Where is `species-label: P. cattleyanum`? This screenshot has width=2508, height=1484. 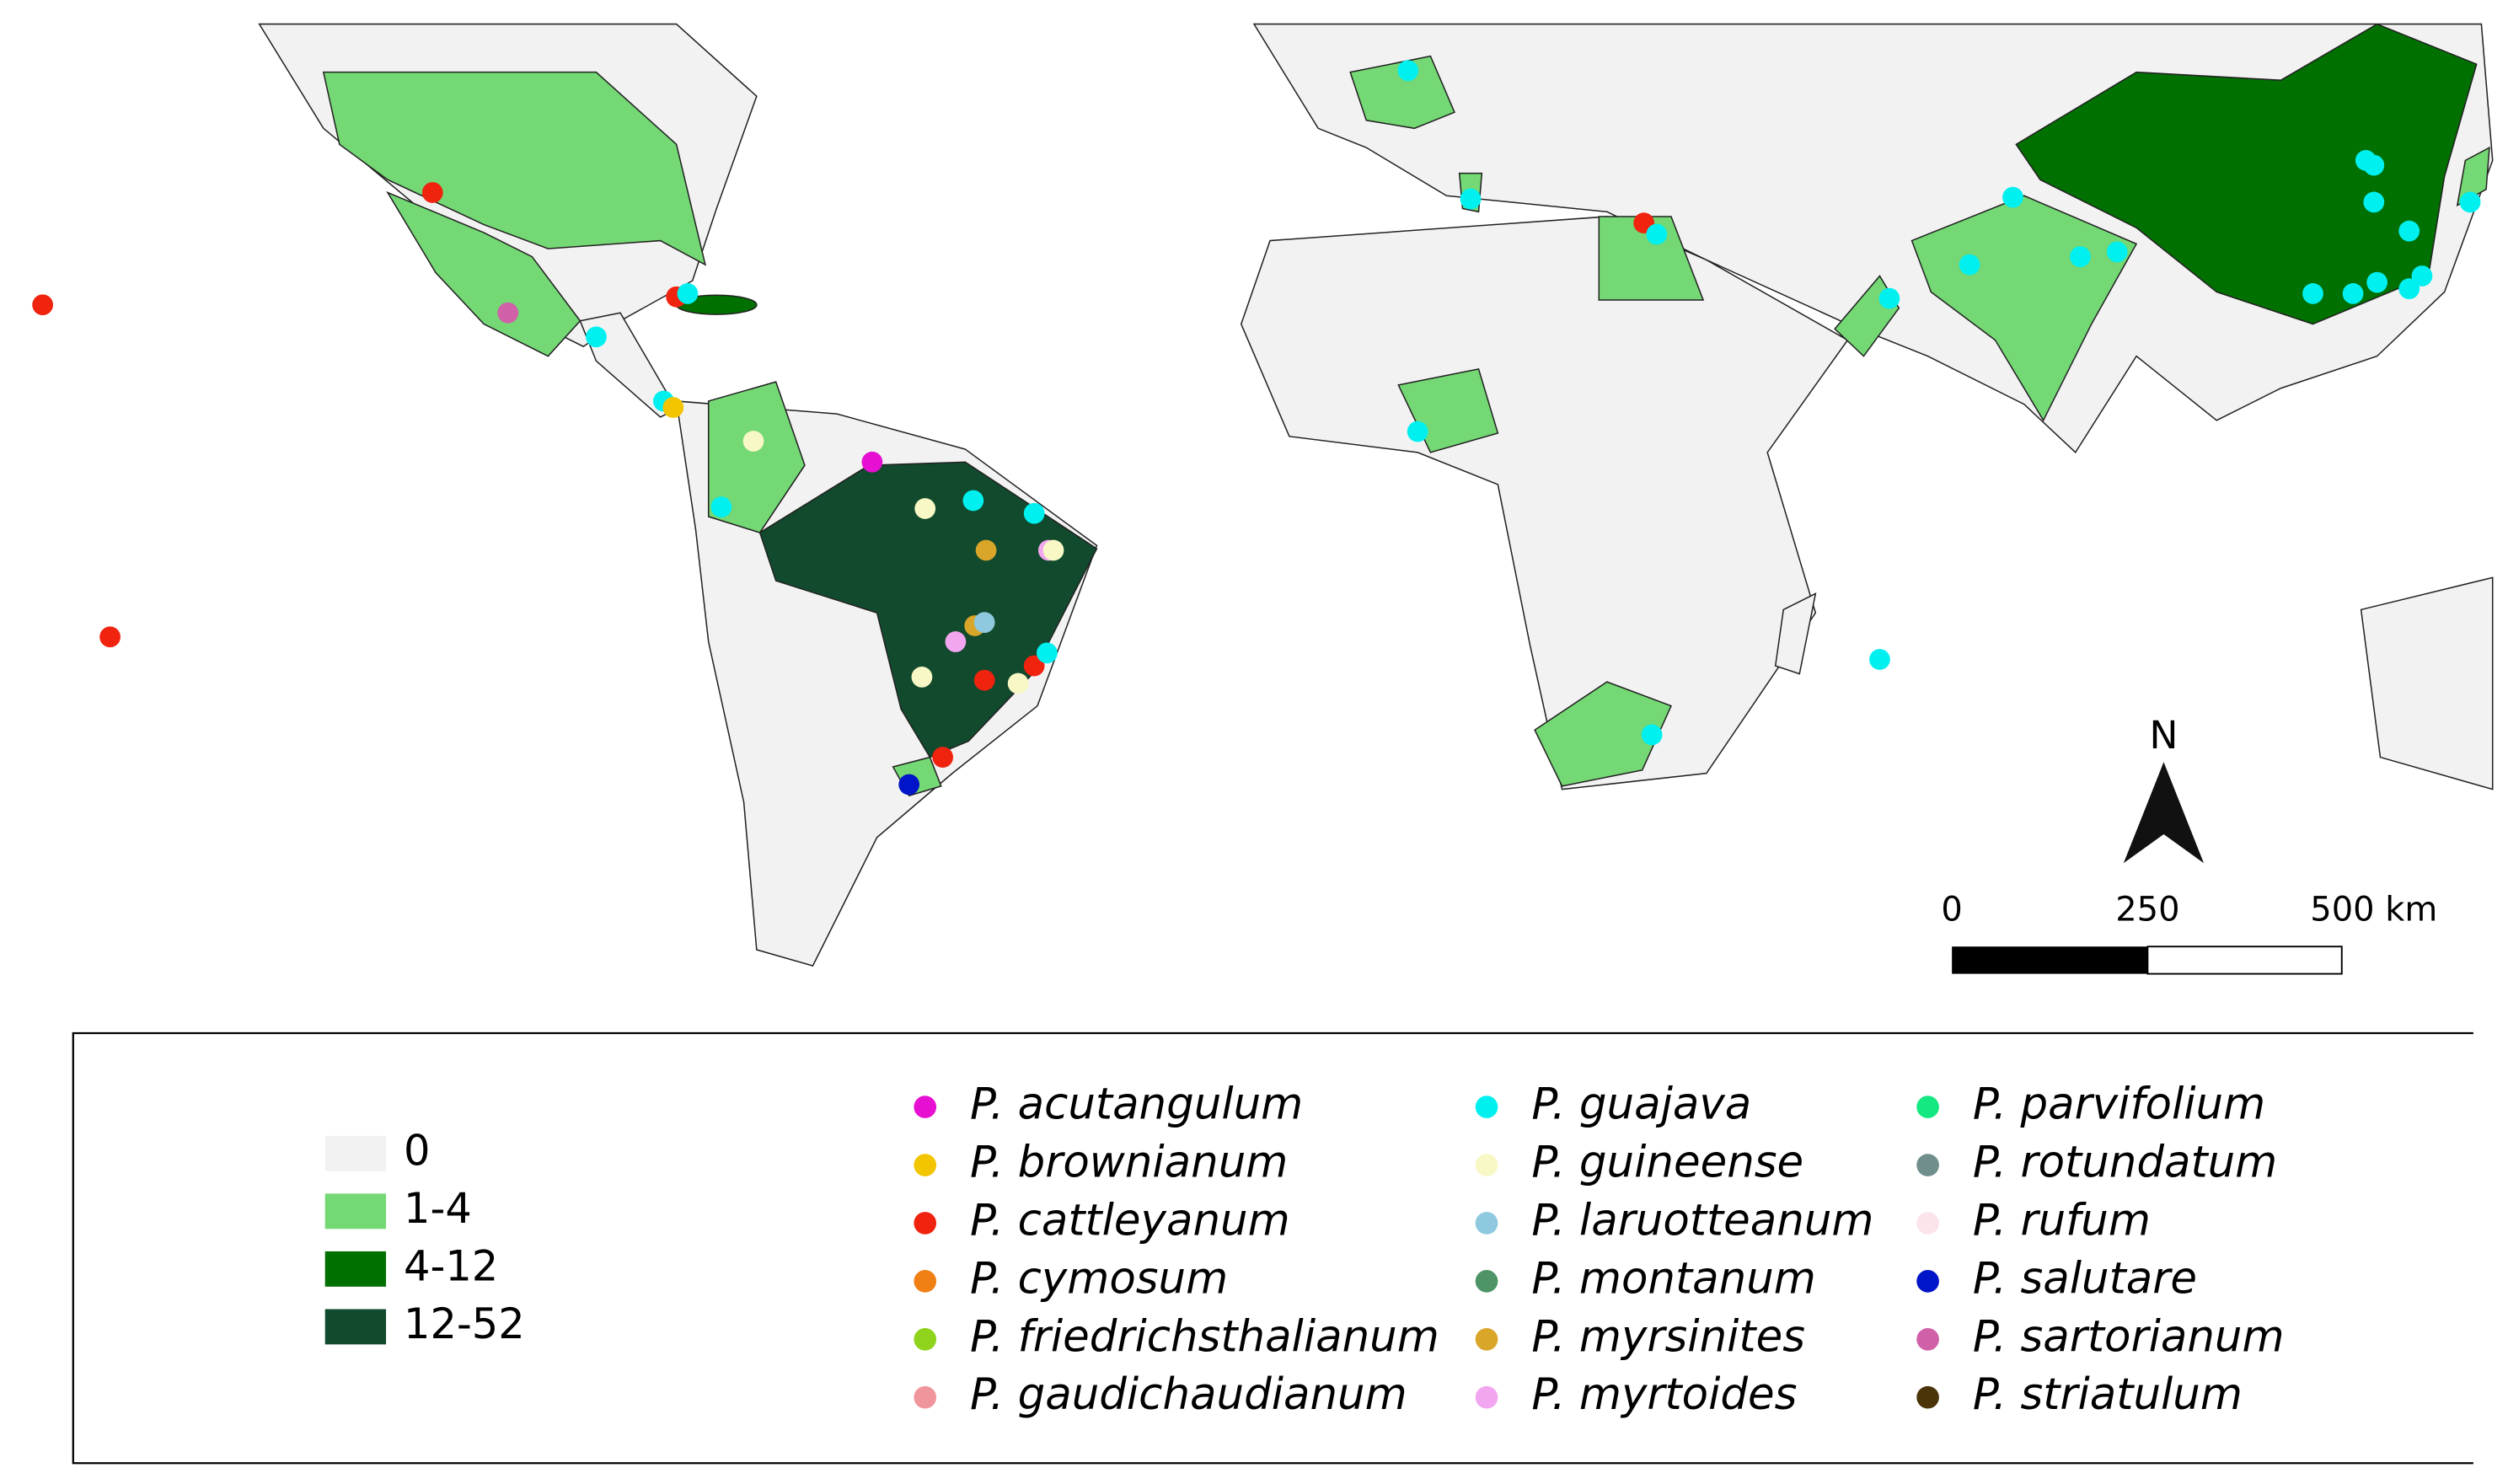
species-label: P. cattleyanum is located at coordinates (1130, 1220).